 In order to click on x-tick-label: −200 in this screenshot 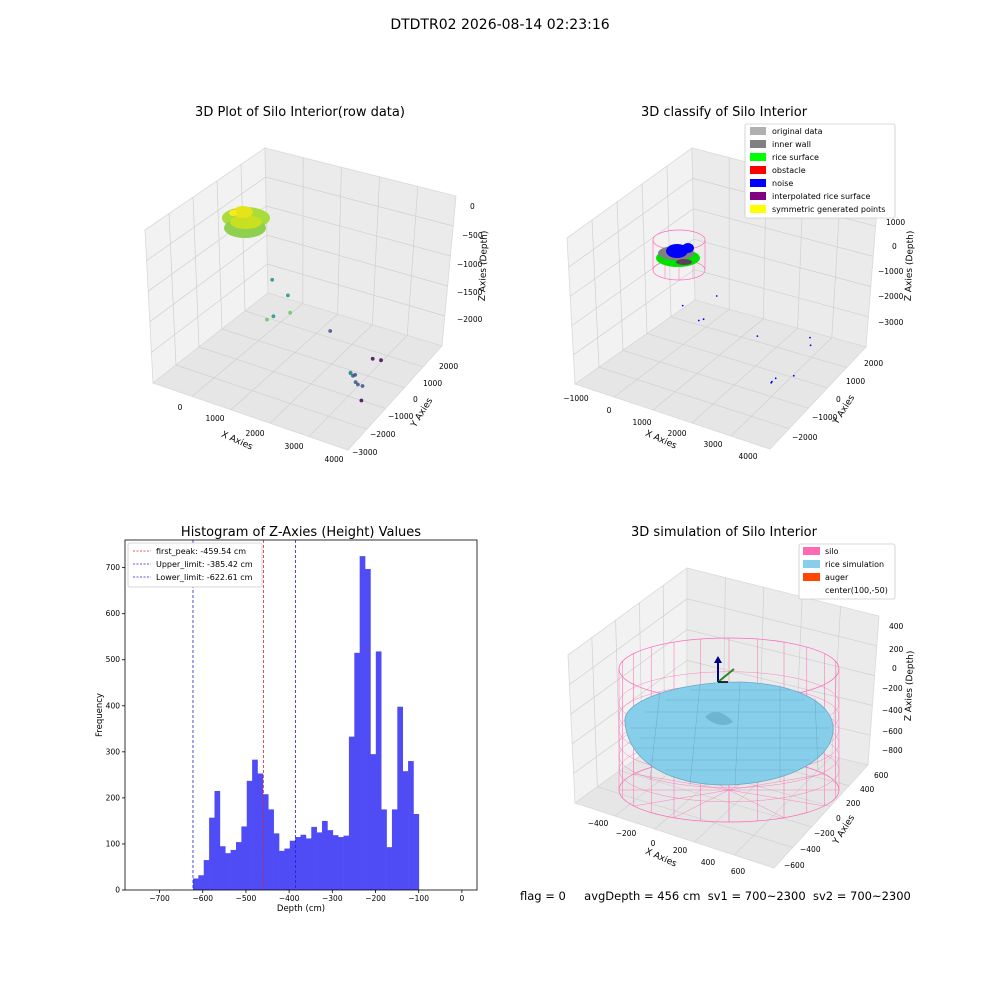, I will do `click(626, 833)`.